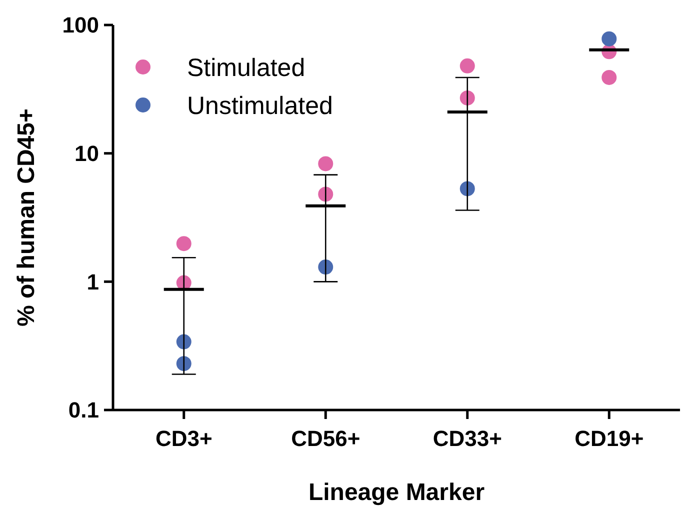 The height and width of the screenshot is (508, 694). Describe the element at coordinates (183, 438) in the screenshot. I see `x-tick-label: CD3+` at that location.